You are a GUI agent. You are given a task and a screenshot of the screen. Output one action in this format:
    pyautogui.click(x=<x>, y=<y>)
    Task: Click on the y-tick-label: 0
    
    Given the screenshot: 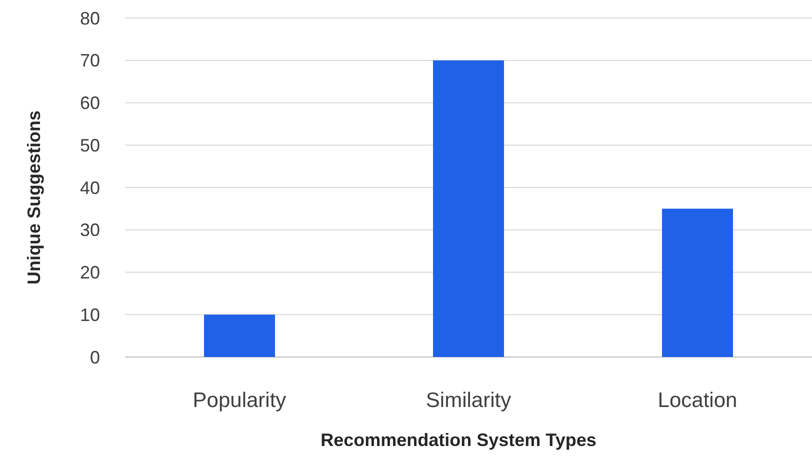 What is the action you would take?
    pyautogui.click(x=95, y=357)
    